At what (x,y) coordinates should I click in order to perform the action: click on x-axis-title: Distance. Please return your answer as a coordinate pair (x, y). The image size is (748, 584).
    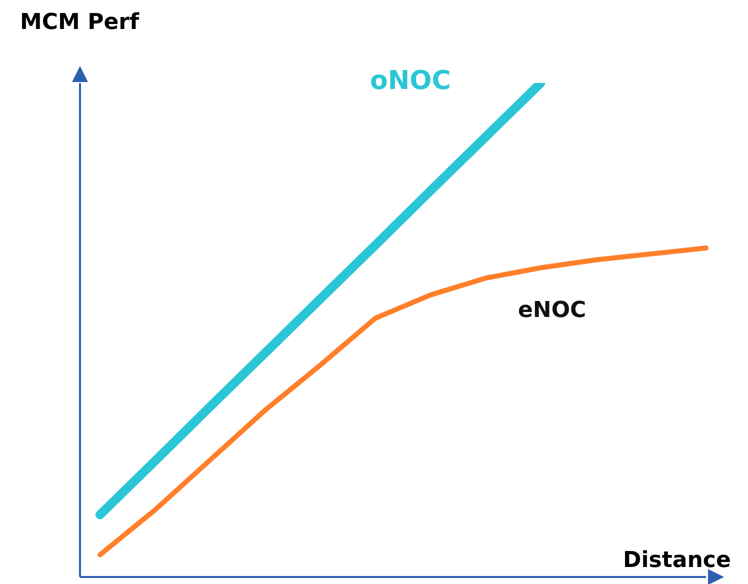
    Looking at the image, I should click on (677, 560).